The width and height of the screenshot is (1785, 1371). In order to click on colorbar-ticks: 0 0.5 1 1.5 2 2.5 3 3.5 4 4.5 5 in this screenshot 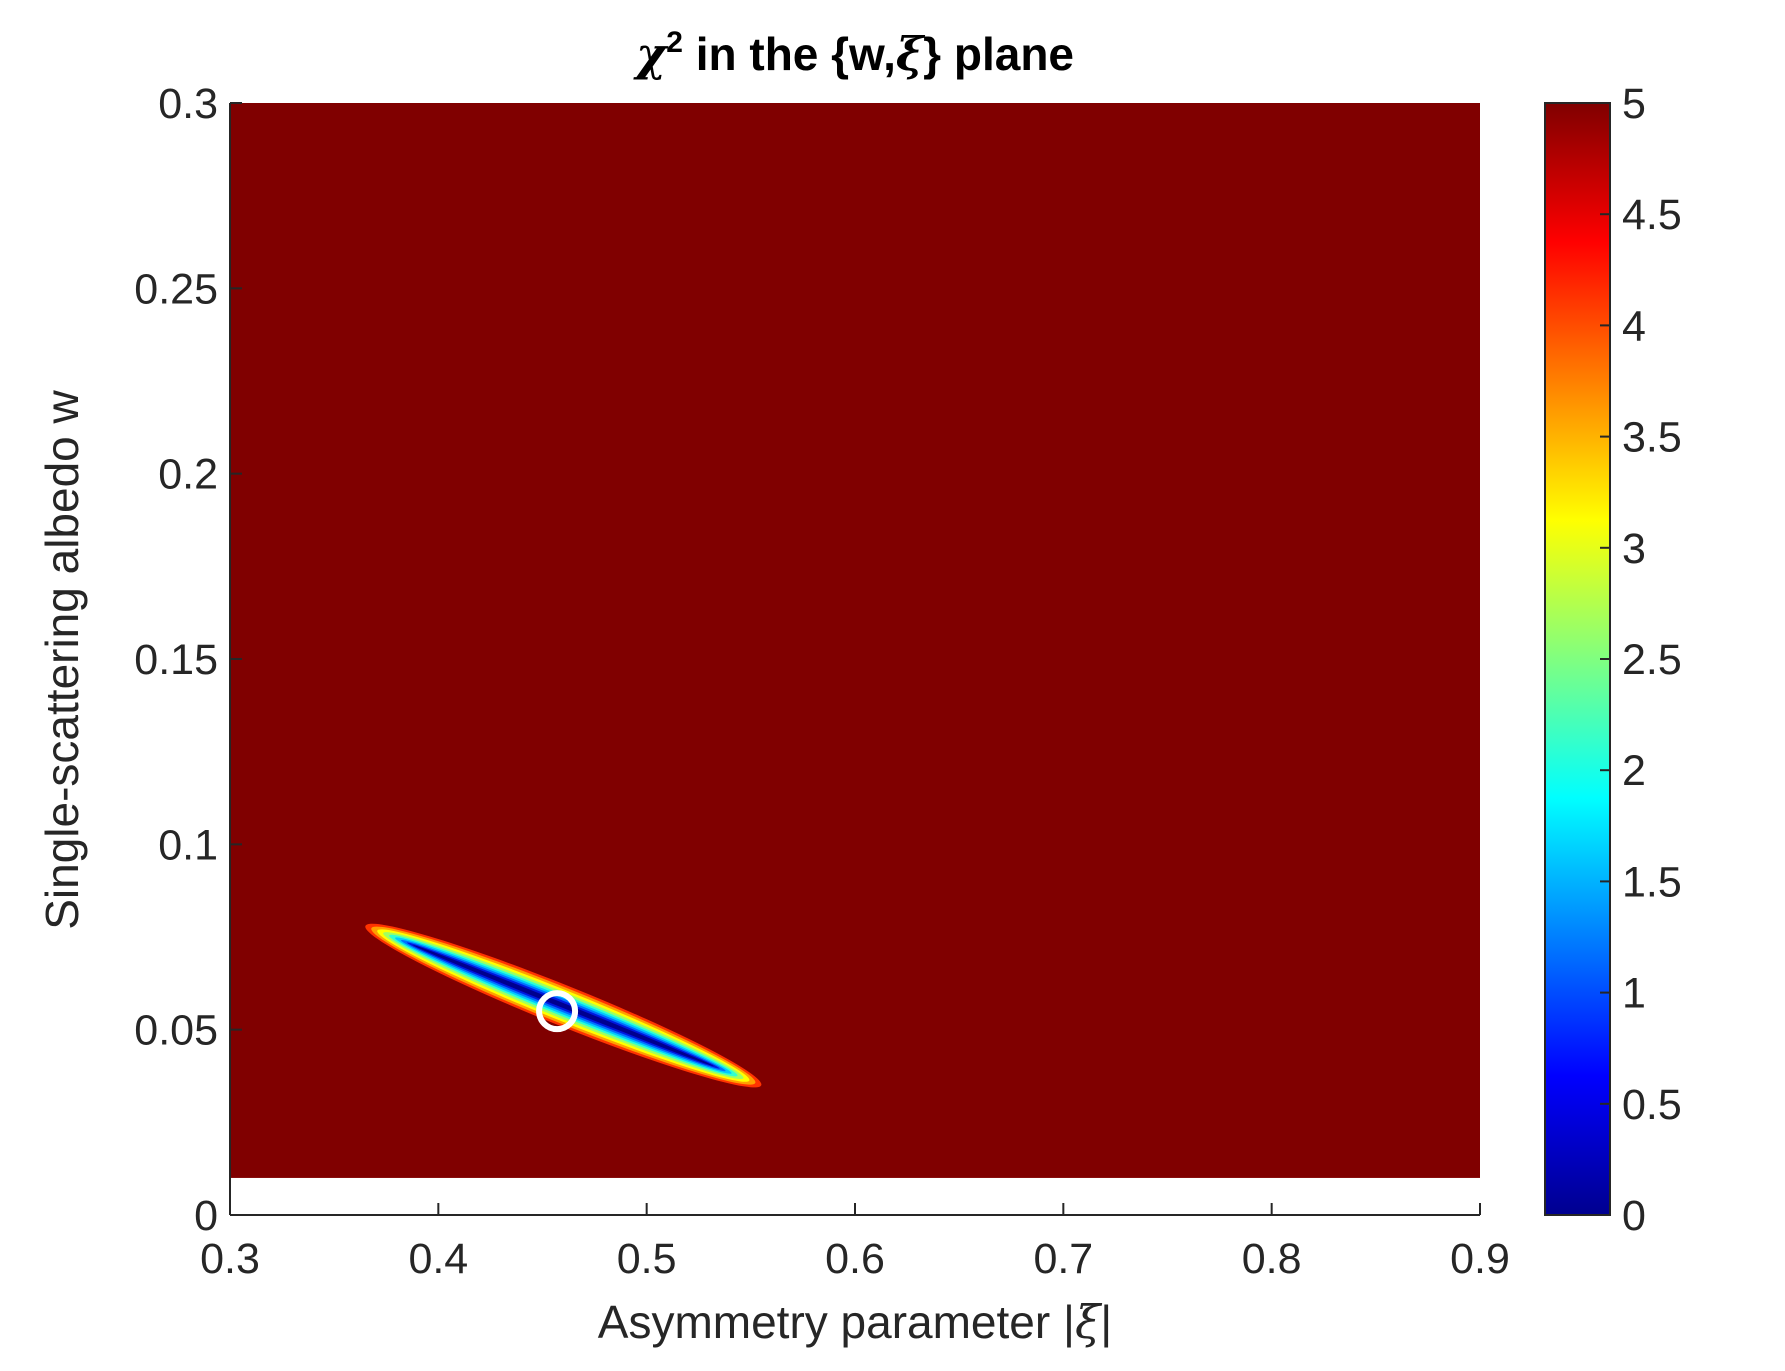, I will do `click(1641, 660)`.